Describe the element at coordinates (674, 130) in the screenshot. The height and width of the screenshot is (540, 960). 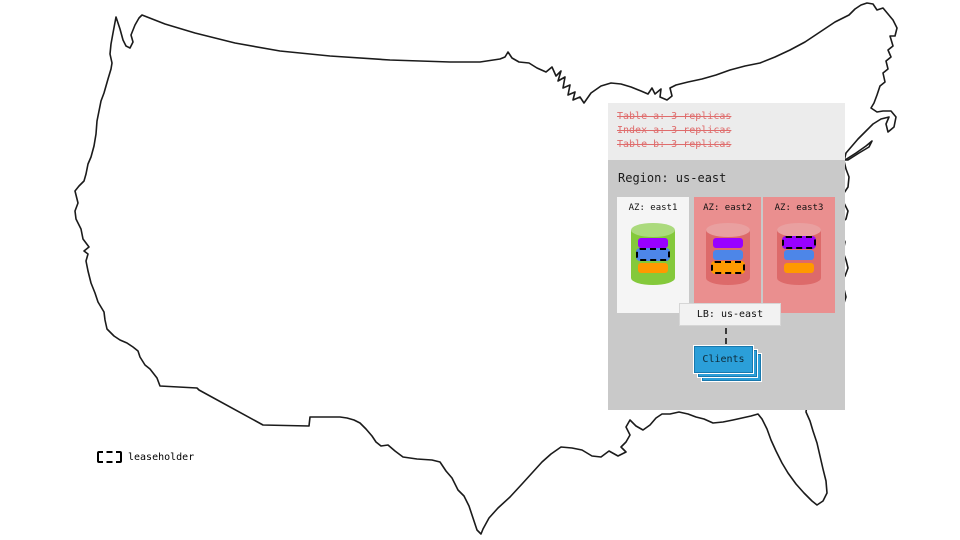
I see `zone-config-line: Index a: 3 replicas` at that location.